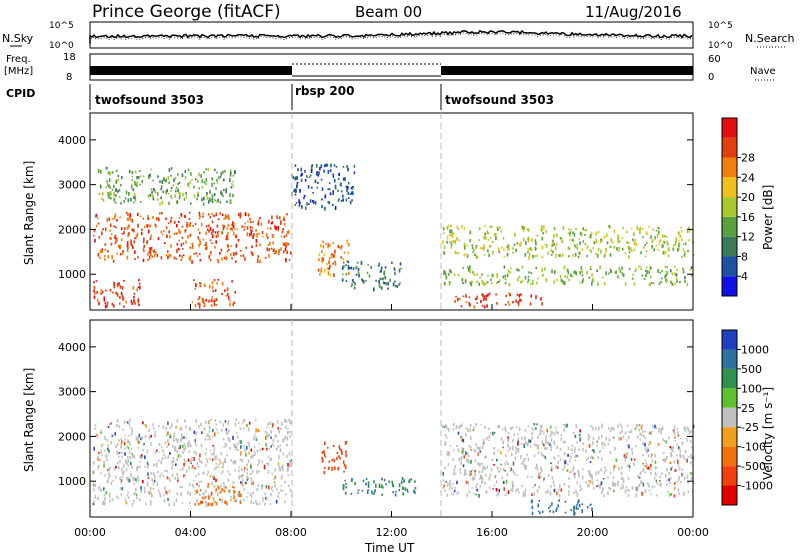  What do you see at coordinates (633, 12) in the screenshot?
I see `date-label: 11/Aug/2016` at bounding box center [633, 12].